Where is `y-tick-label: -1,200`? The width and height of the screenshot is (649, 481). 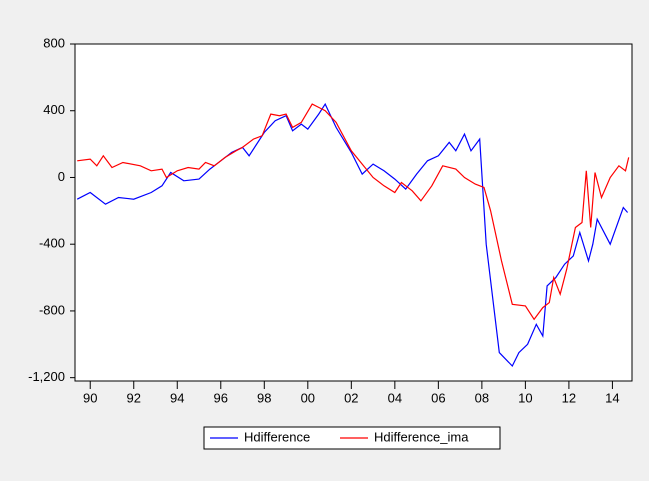 y-tick-label: -1,200 is located at coordinates (46, 376).